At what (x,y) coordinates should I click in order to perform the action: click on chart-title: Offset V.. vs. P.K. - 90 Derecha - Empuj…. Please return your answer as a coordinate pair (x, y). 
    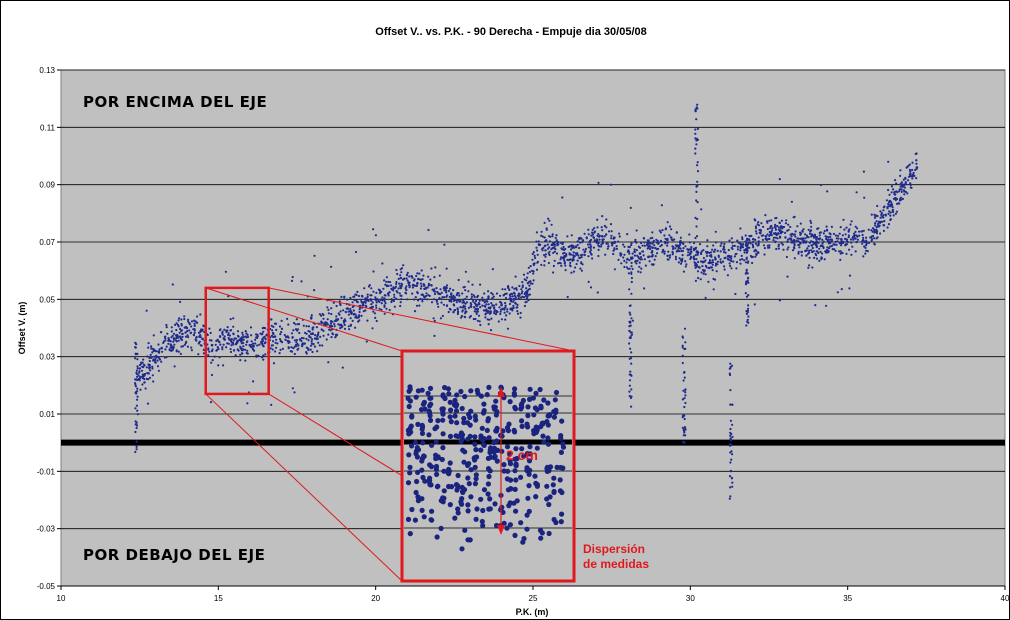
    Looking at the image, I should click on (510, 32).